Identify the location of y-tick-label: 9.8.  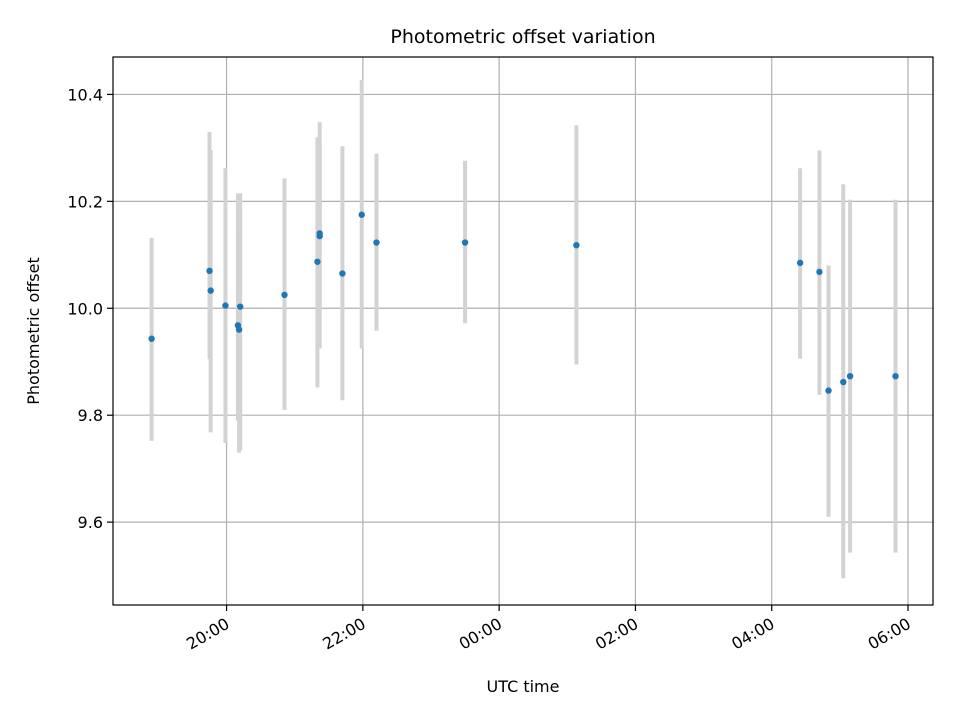
(90, 415).